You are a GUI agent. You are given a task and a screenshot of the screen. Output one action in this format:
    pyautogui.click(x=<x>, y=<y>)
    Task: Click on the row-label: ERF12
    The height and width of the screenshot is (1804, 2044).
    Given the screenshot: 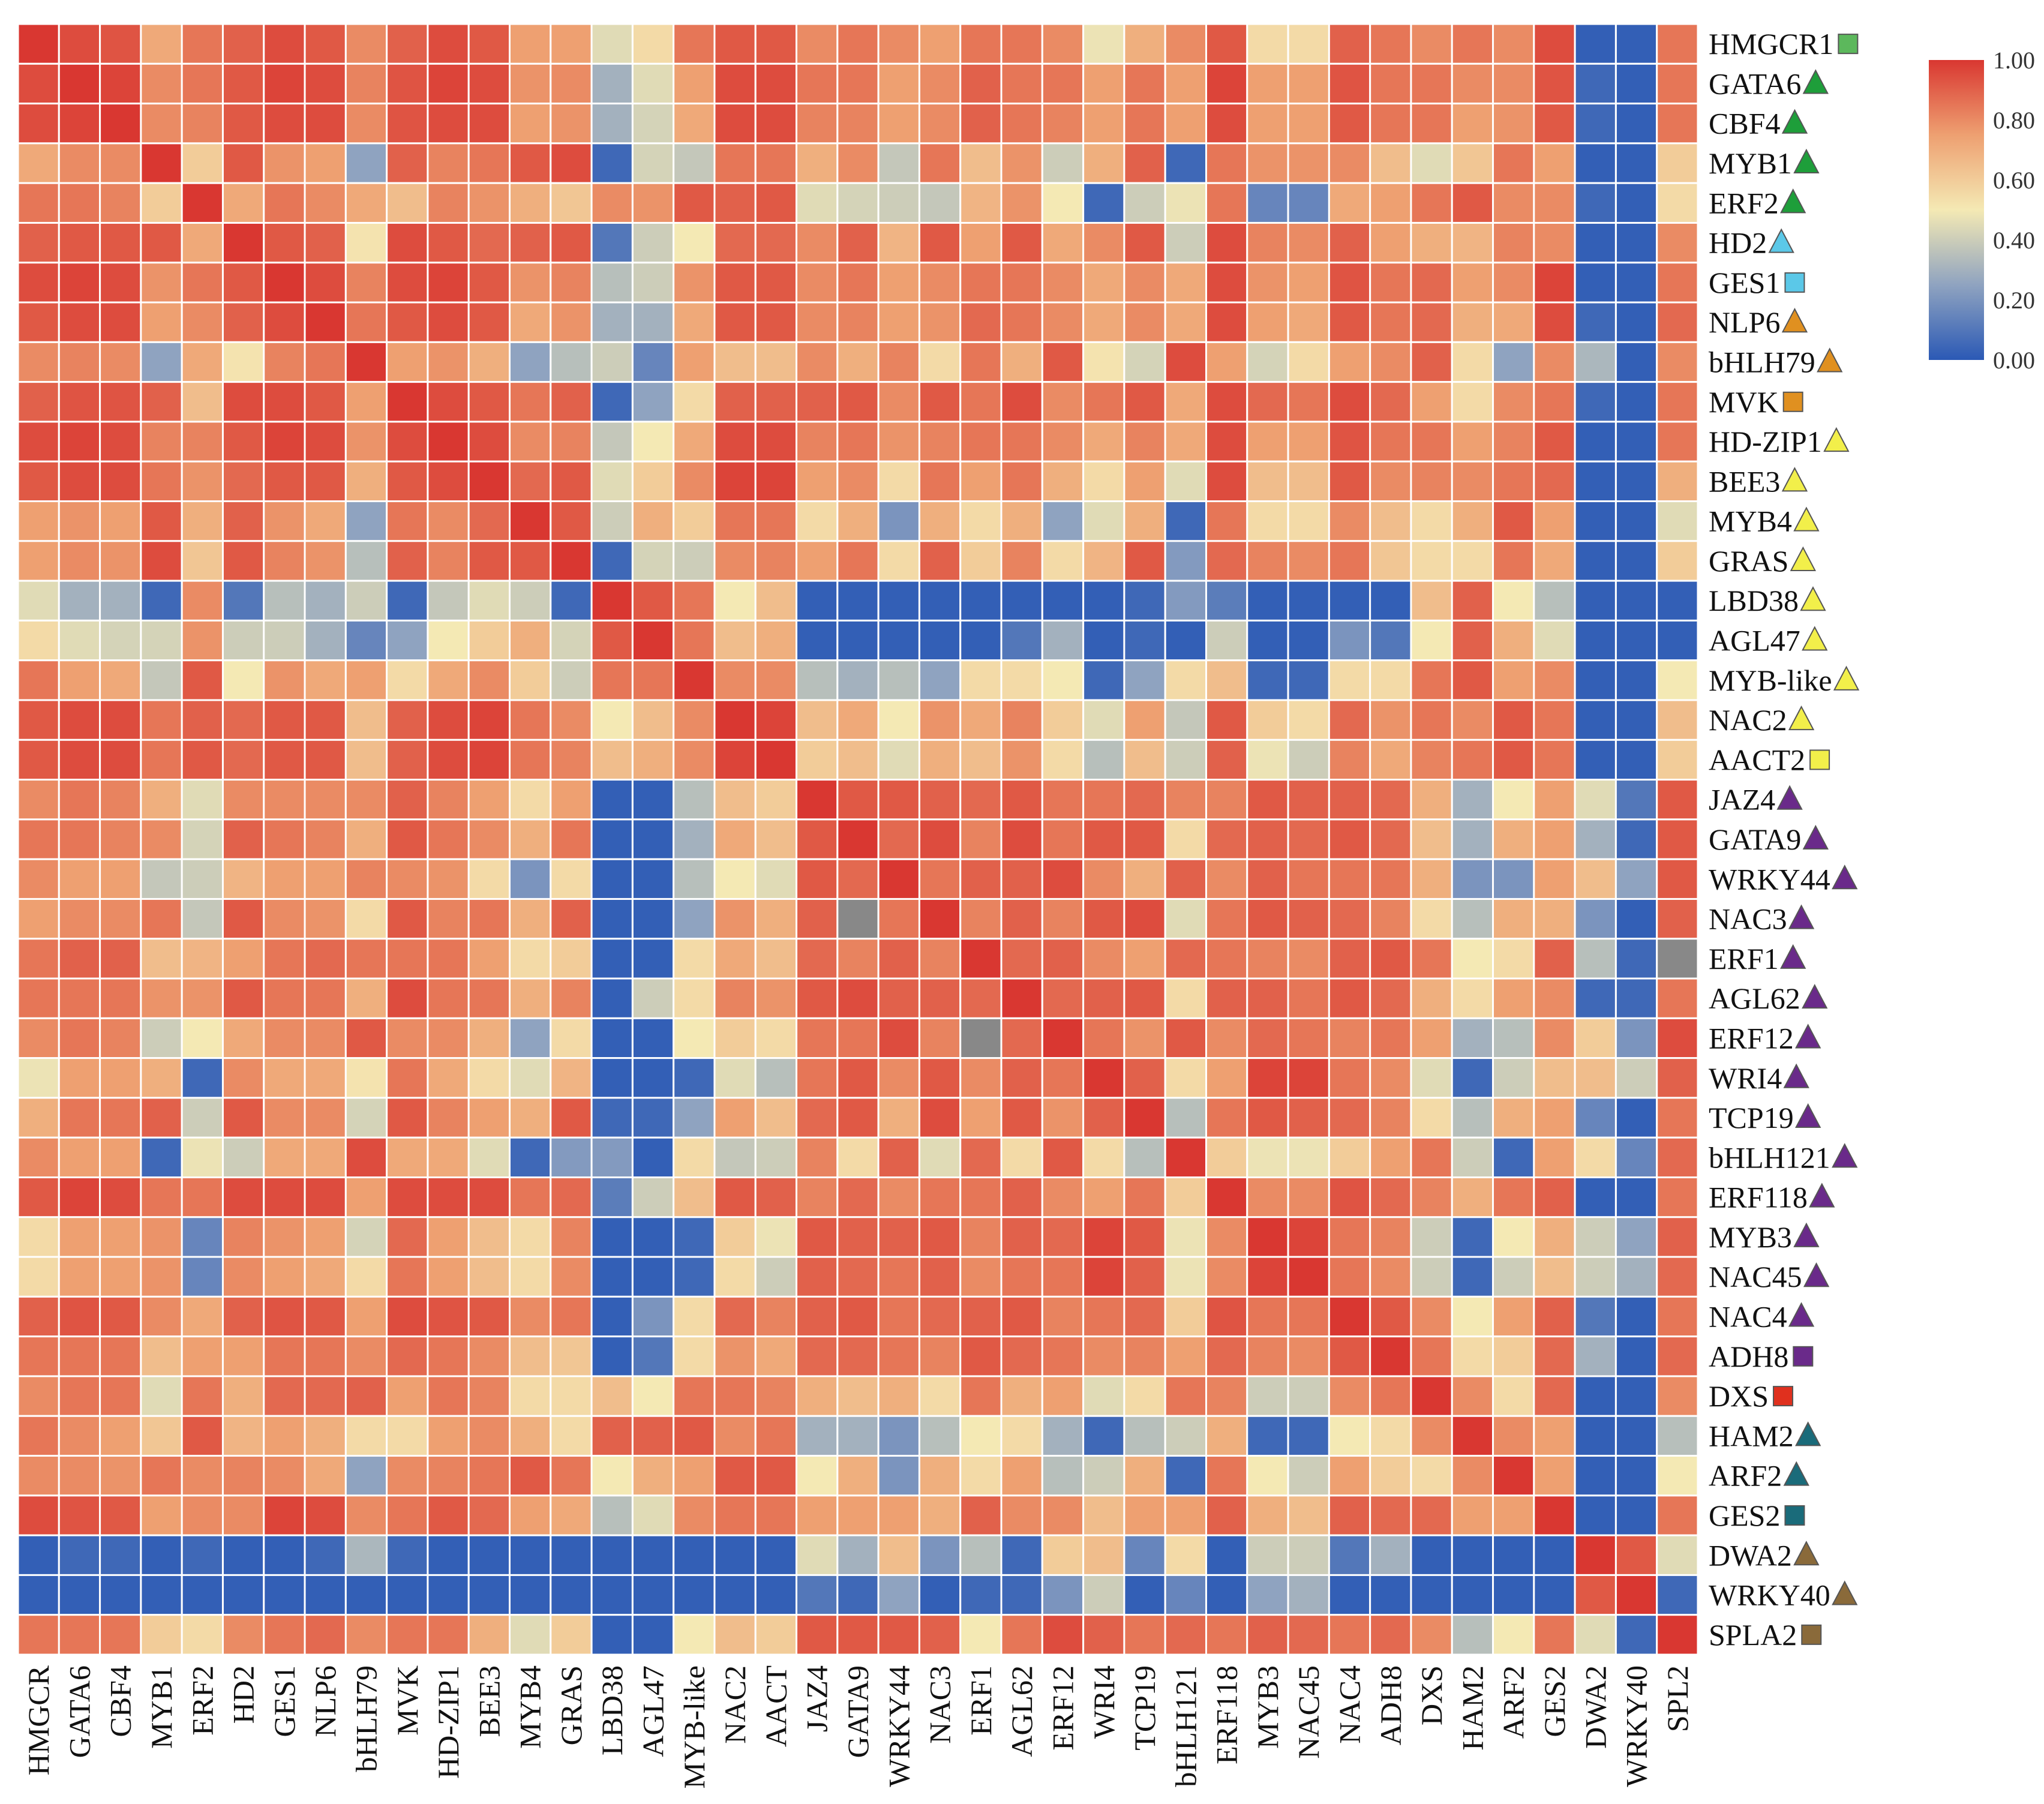 What is the action you would take?
    pyautogui.click(x=1751, y=1038)
    